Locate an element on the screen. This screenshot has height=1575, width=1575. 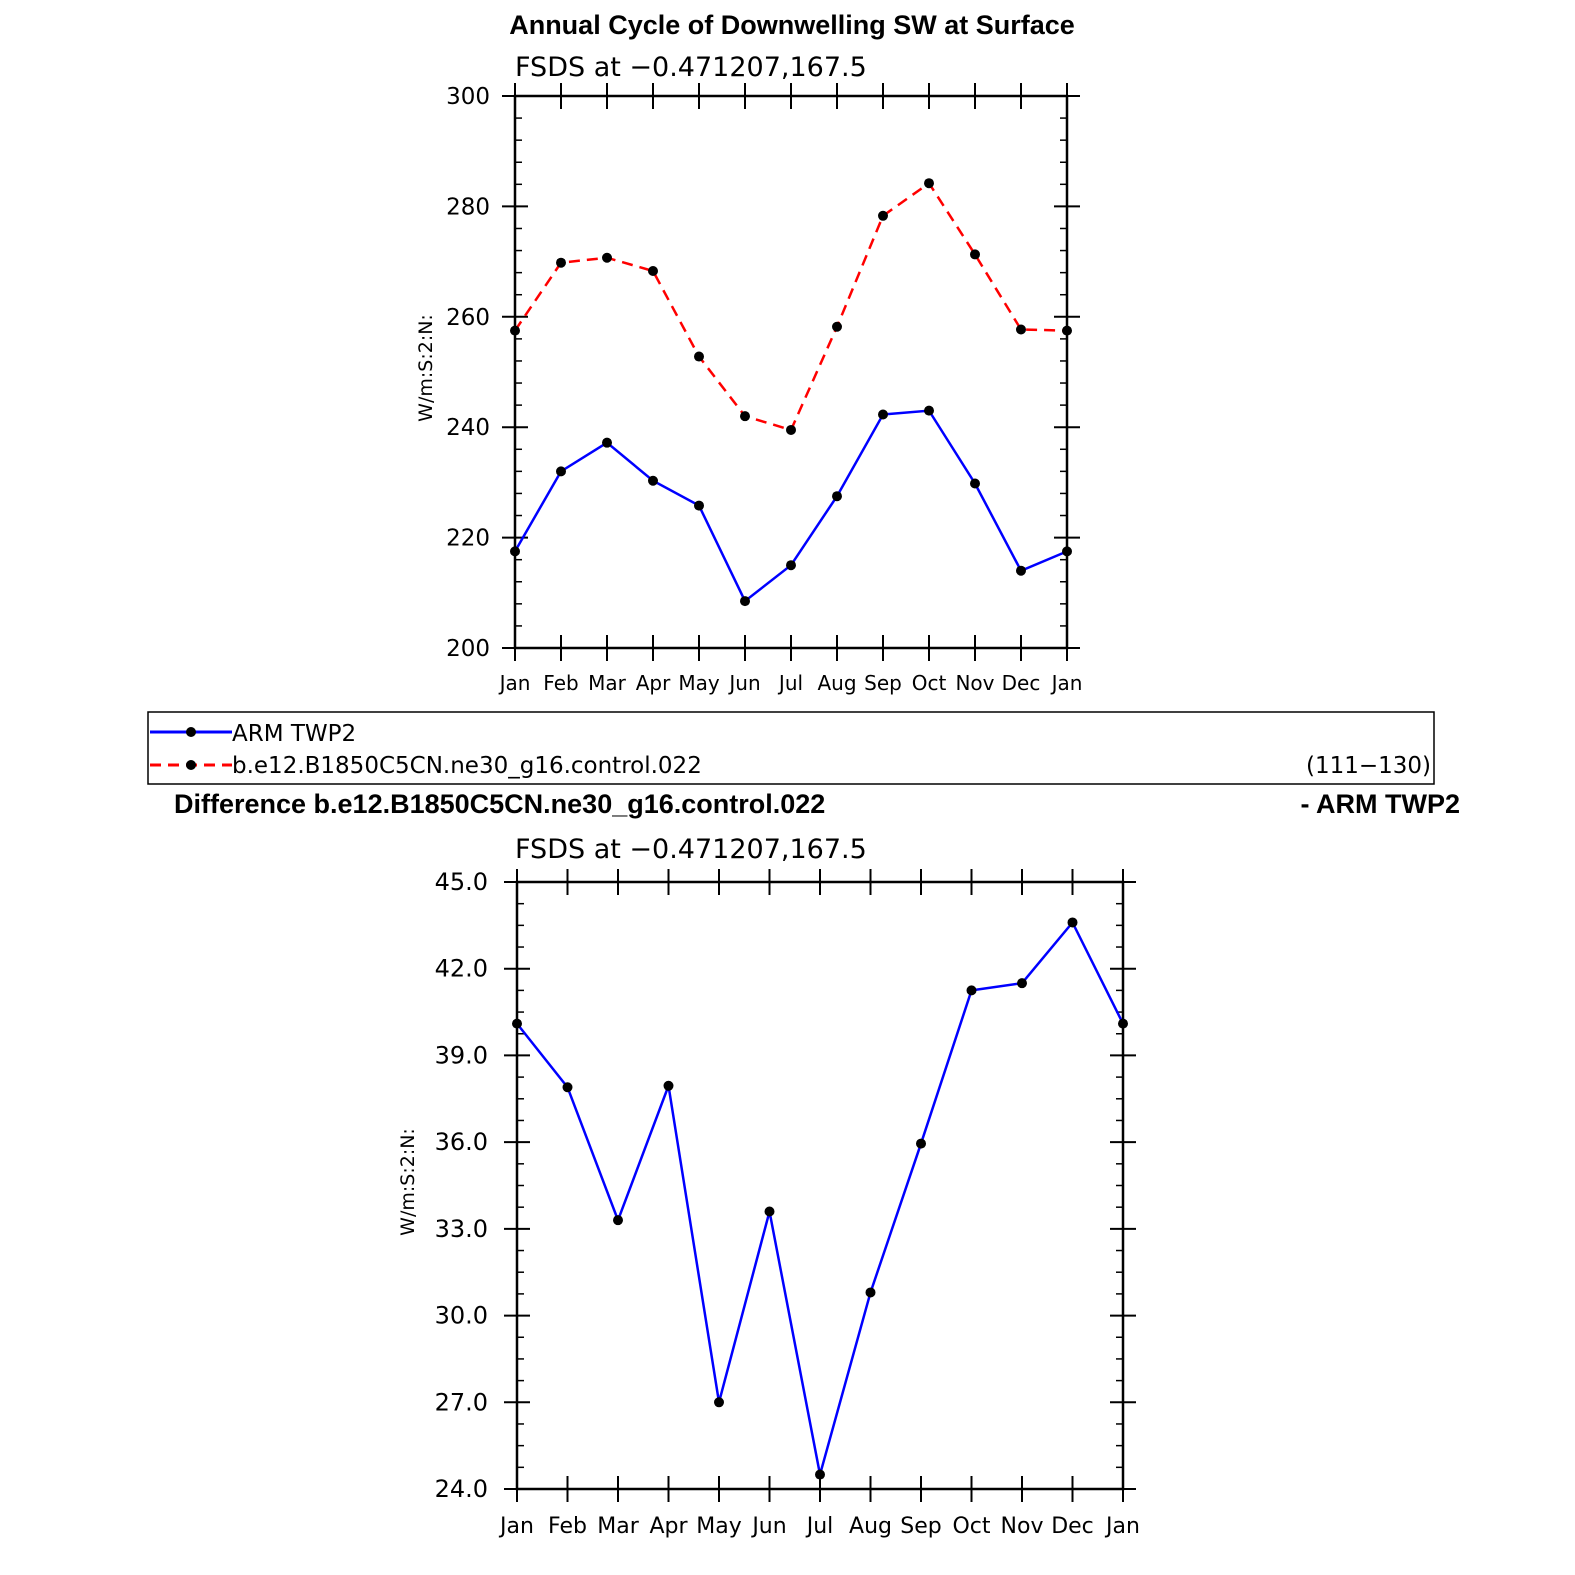
y-tick-label: 33.0 is located at coordinates (461, 1229).